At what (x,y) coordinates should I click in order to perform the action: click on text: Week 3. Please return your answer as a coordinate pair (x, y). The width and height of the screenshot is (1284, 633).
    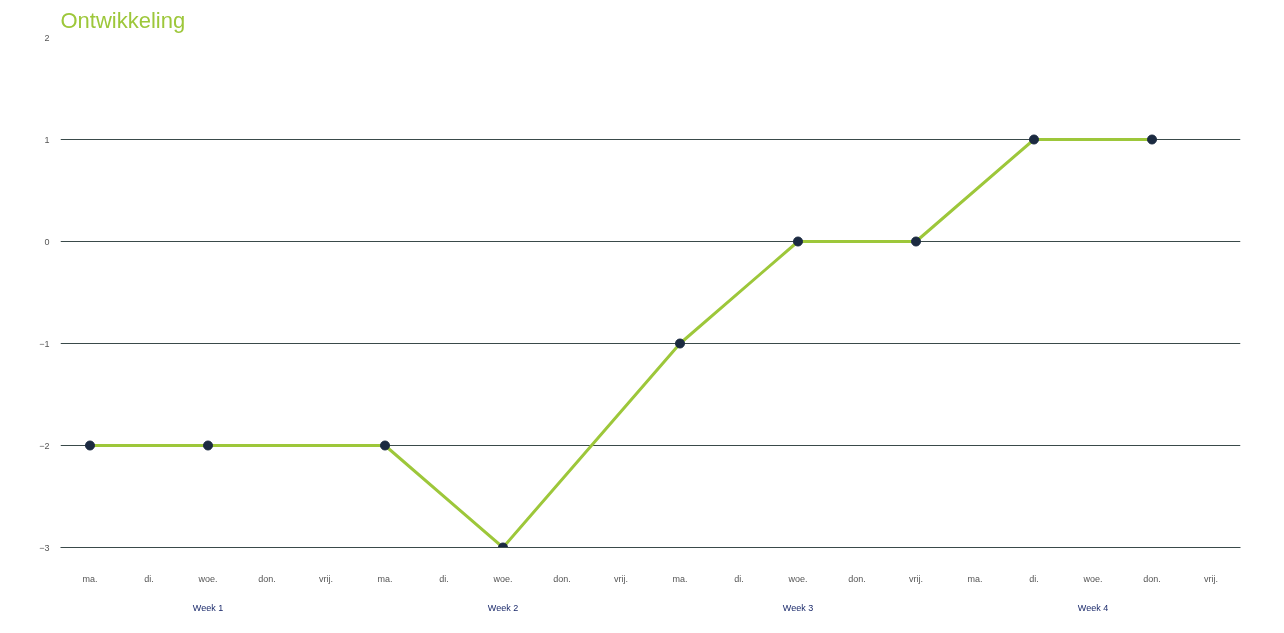
    Looking at the image, I should click on (798, 607).